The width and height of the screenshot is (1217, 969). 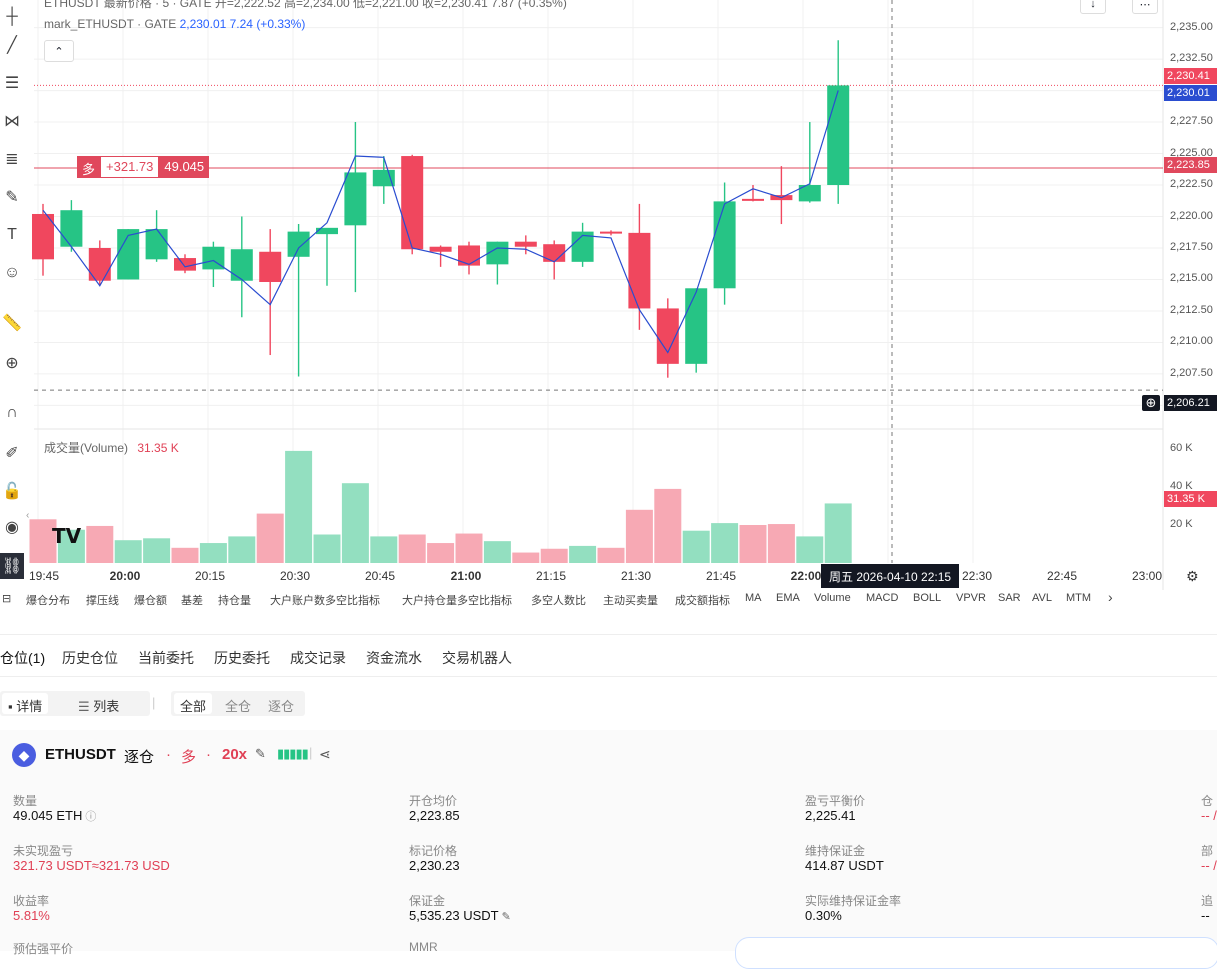 What do you see at coordinates (1009, 598) in the screenshot?
I see `indicator-item: SAR` at bounding box center [1009, 598].